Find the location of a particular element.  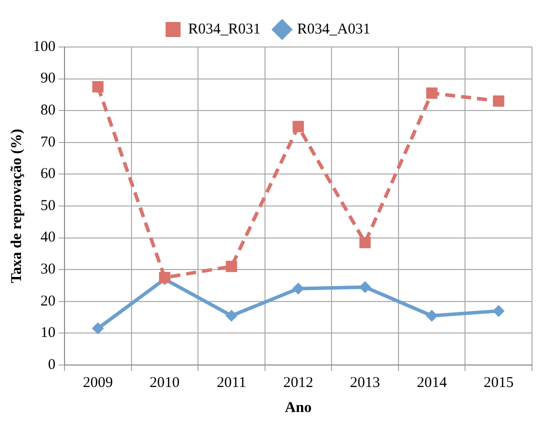

x-tick-label: 2013 is located at coordinates (365, 382).